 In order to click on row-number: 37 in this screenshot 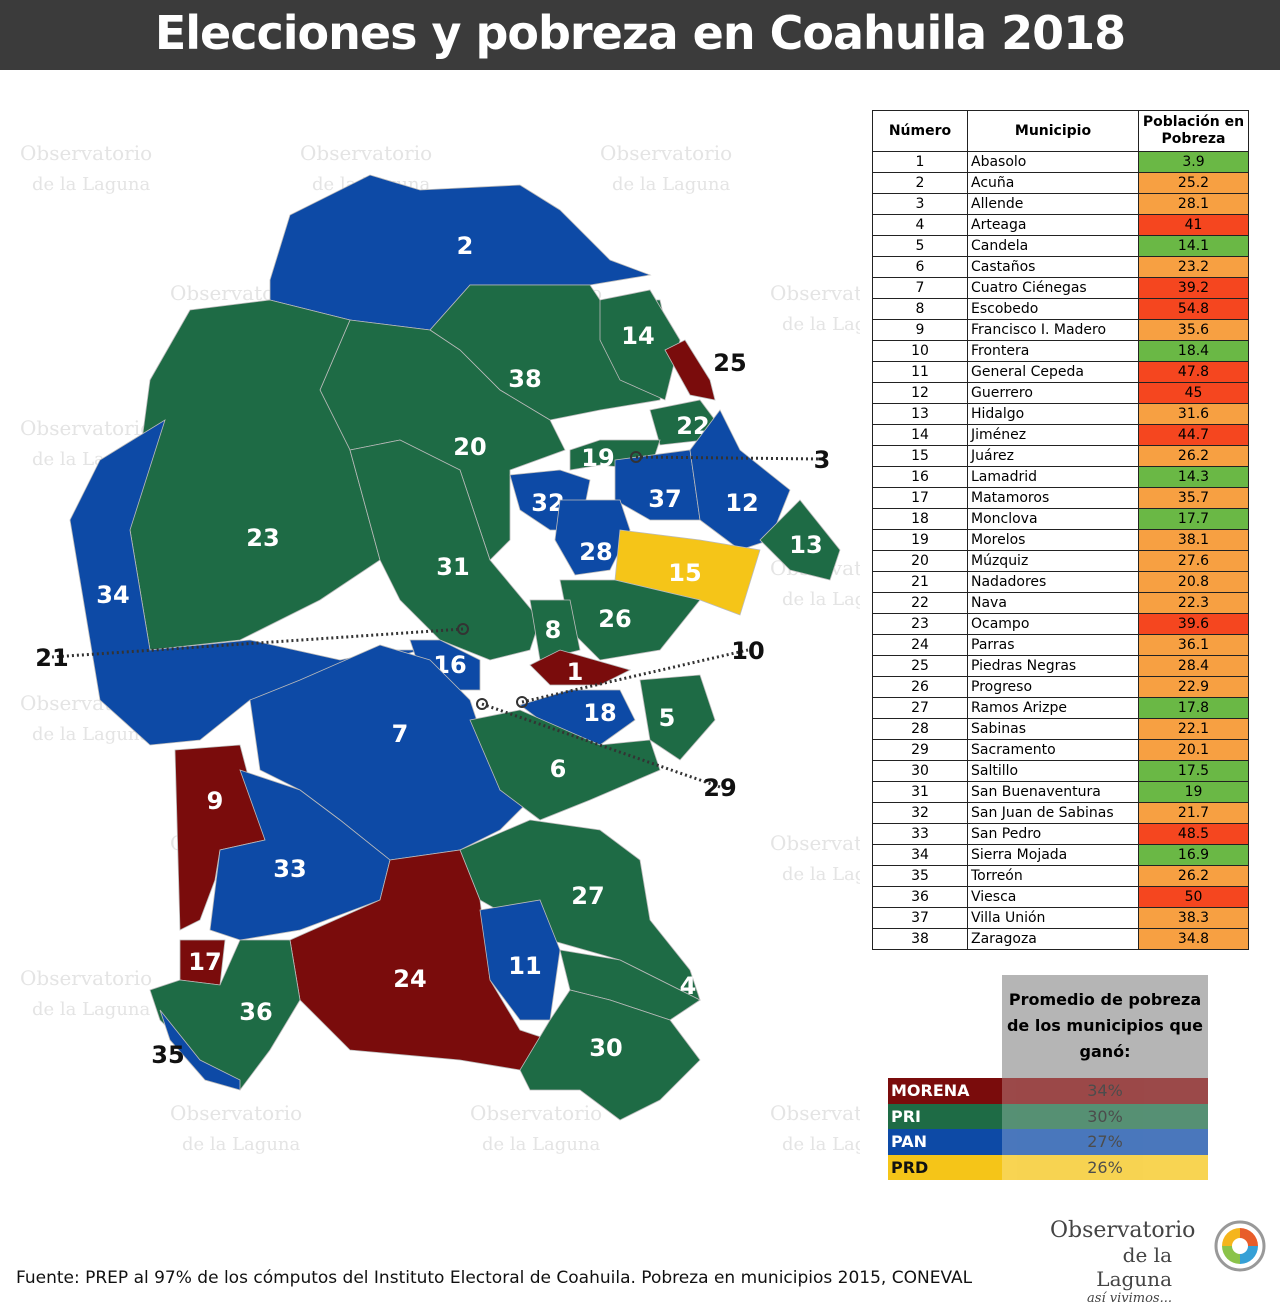, I will do `click(920, 918)`.